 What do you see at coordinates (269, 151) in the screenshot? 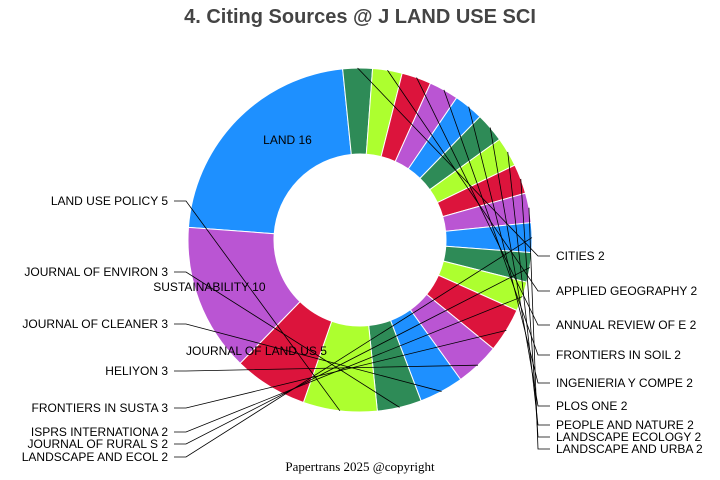
I see `slice-land` at bounding box center [269, 151].